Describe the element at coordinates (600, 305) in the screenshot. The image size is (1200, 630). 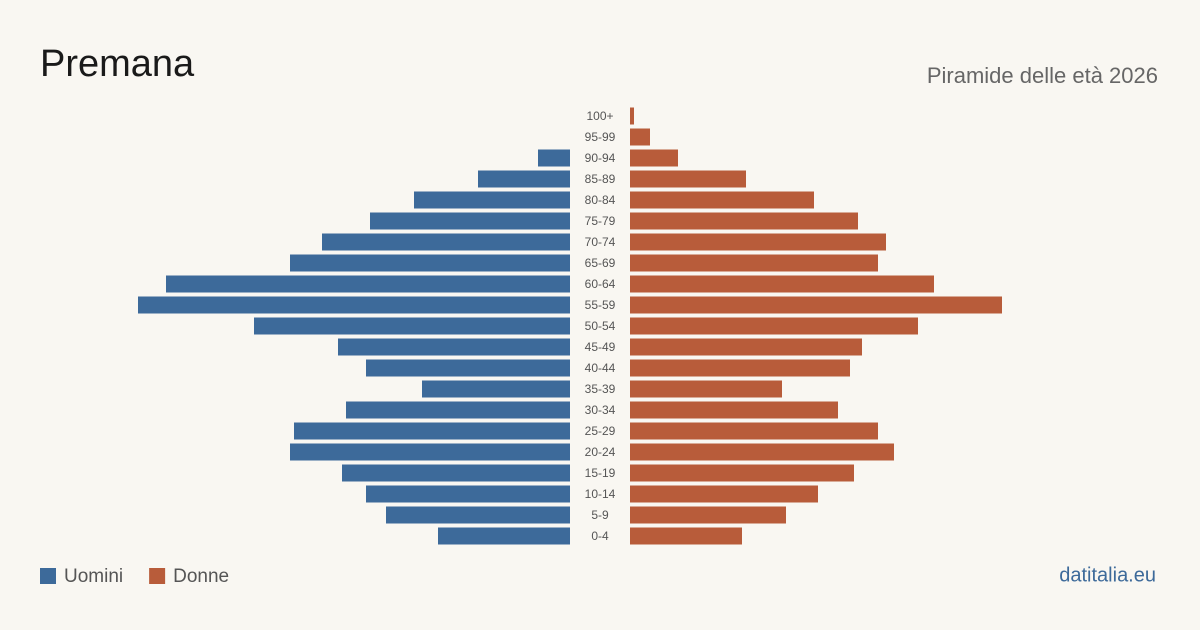
I see `age-label: 55-59` at that location.